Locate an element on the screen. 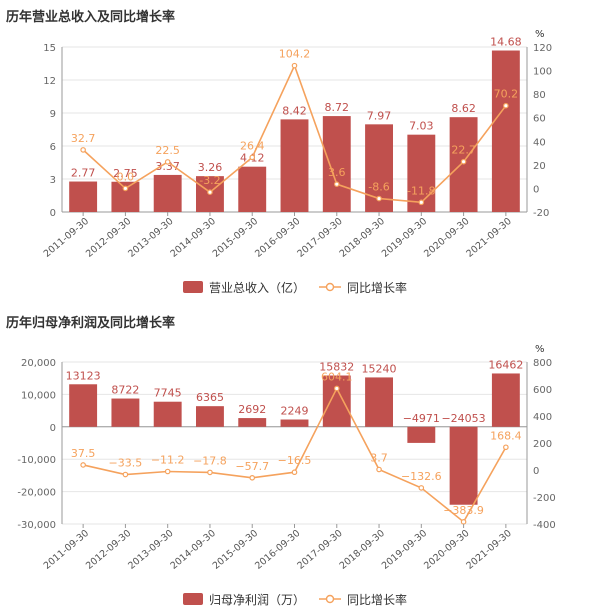 This screenshot has height=609, width=598. x-axis-tick-label: 2020-09-30 is located at coordinates (446, 550).